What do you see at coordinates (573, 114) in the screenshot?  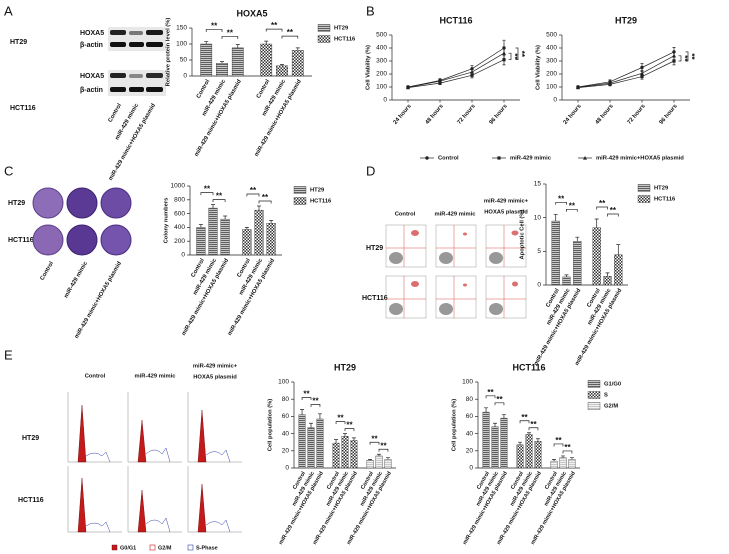 I see `x-tick-label: 24 hours` at bounding box center [573, 114].